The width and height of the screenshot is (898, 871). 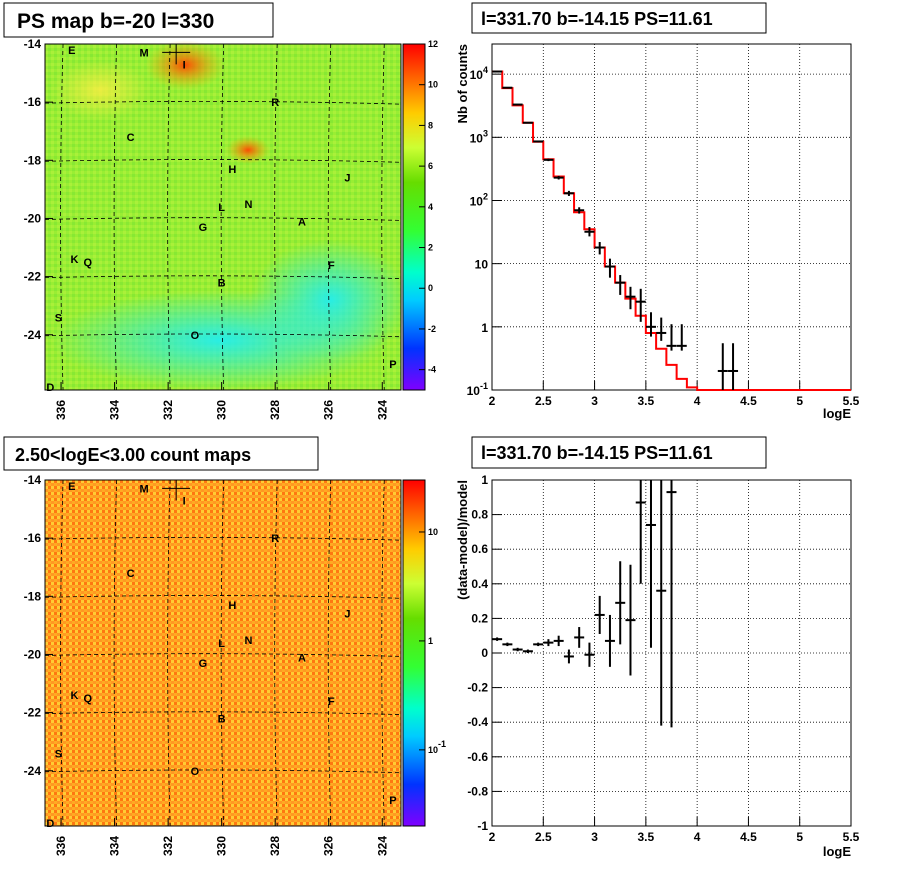 What do you see at coordinates (430, 207) in the screenshot?
I see `colorbar-tick-label: 4` at bounding box center [430, 207].